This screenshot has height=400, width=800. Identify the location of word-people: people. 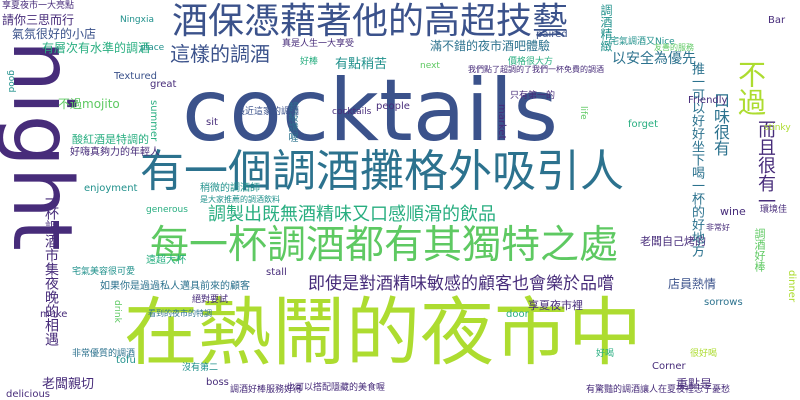
(393, 106).